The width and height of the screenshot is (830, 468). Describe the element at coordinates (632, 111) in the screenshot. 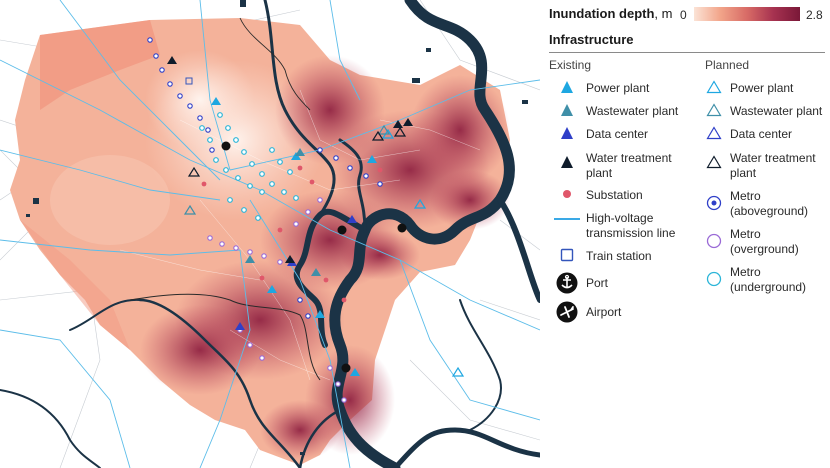

I see `existing-wastewater-plant-label: Wastewater plant` at that location.